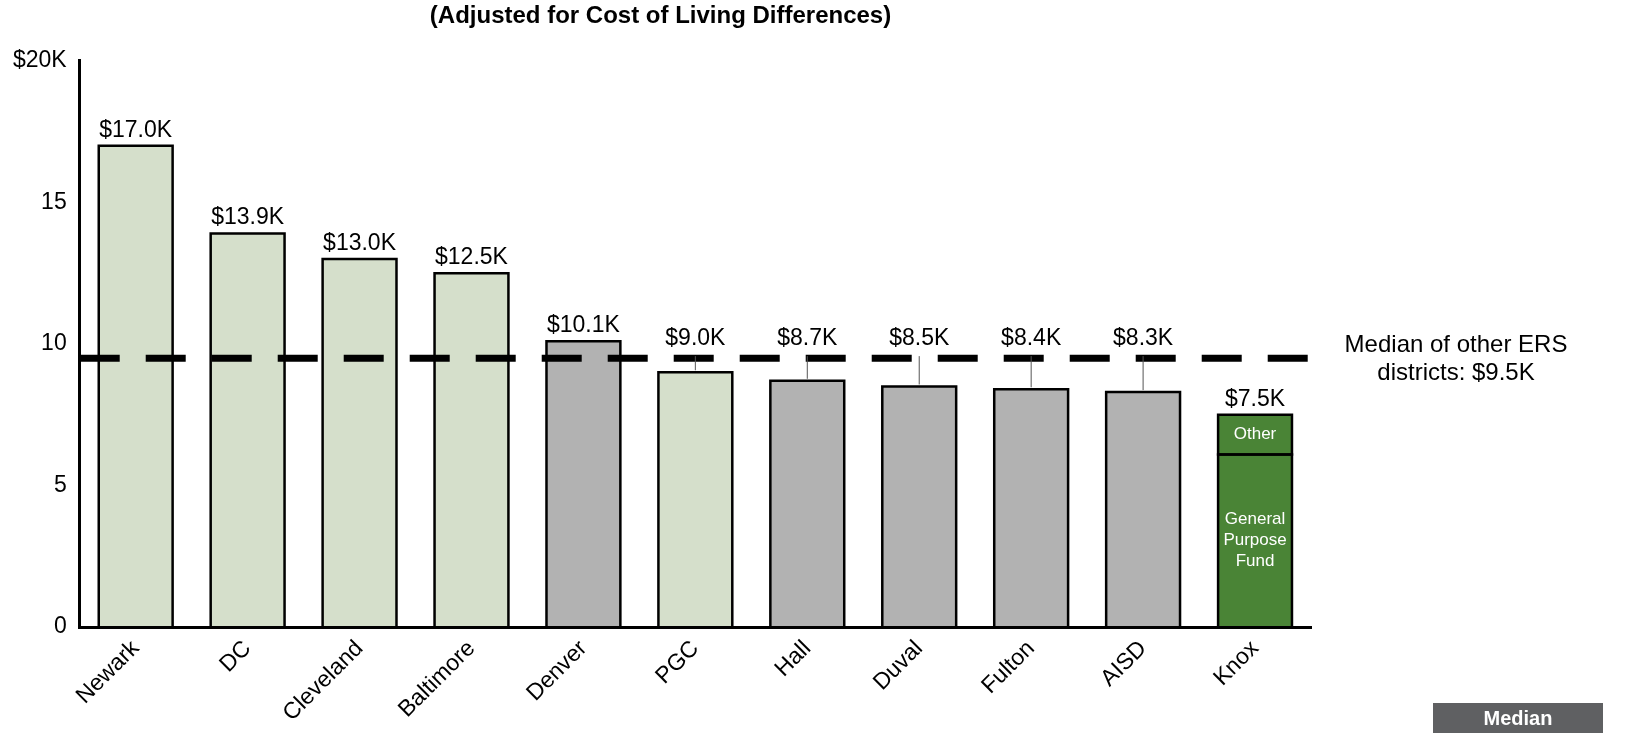 Image resolution: width=1641 pixels, height=735 pixels. What do you see at coordinates (792, 657) in the screenshot?
I see `x-tick-label: Hall` at bounding box center [792, 657].